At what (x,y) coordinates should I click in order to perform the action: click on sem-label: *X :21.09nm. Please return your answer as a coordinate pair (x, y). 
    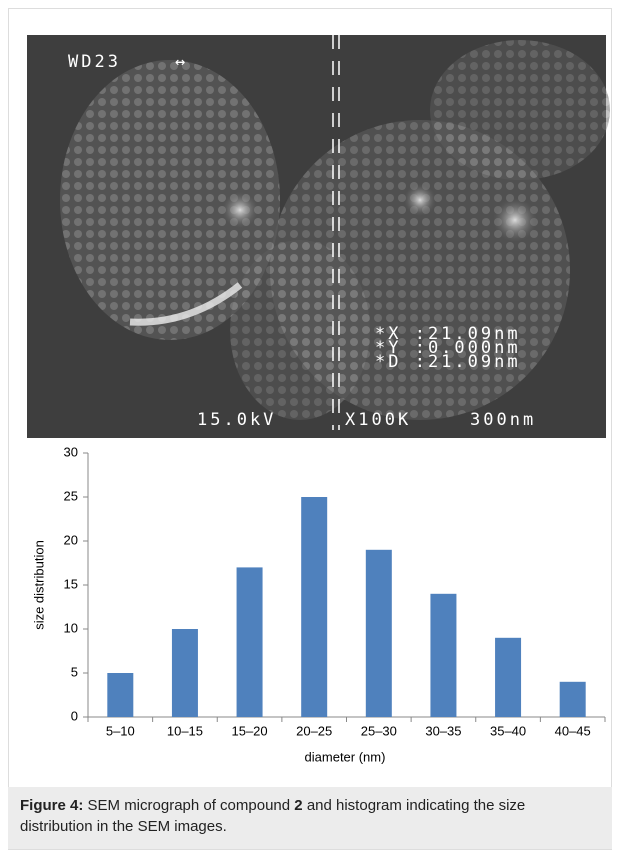
    Looking at the image, I should click on (448, 334).